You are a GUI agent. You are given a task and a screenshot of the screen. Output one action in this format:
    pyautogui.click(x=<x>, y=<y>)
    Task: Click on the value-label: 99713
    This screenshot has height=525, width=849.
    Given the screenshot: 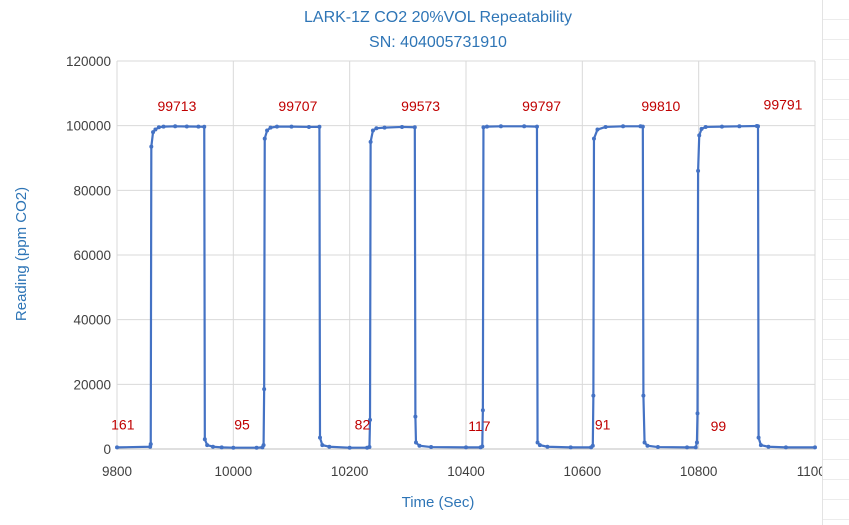 What is the action you would take?
    pyautogui.click(x=176, y=106)
    